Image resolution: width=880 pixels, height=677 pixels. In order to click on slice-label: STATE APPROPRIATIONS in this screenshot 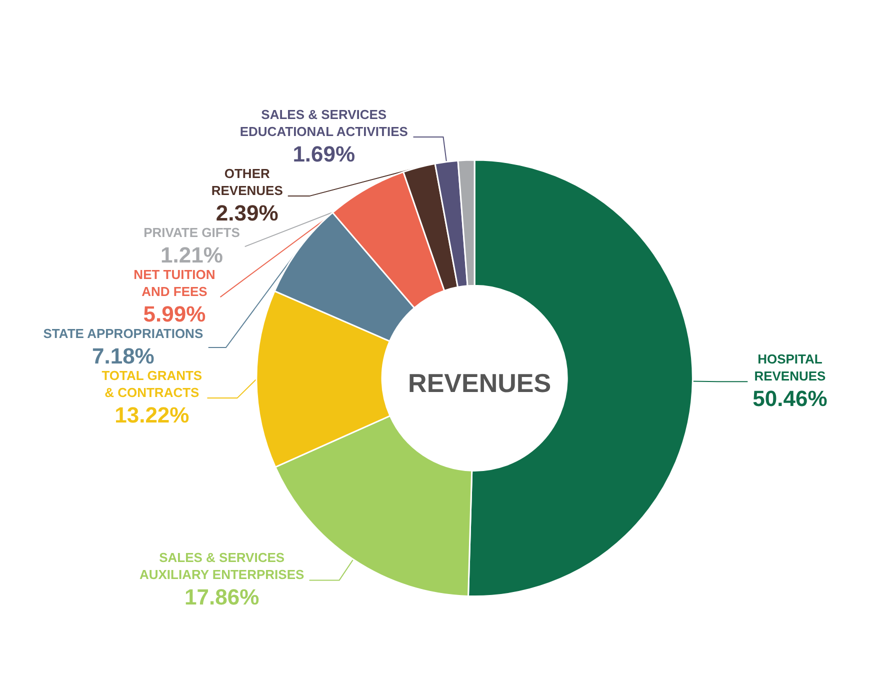, I will do `click(123, 334)`.